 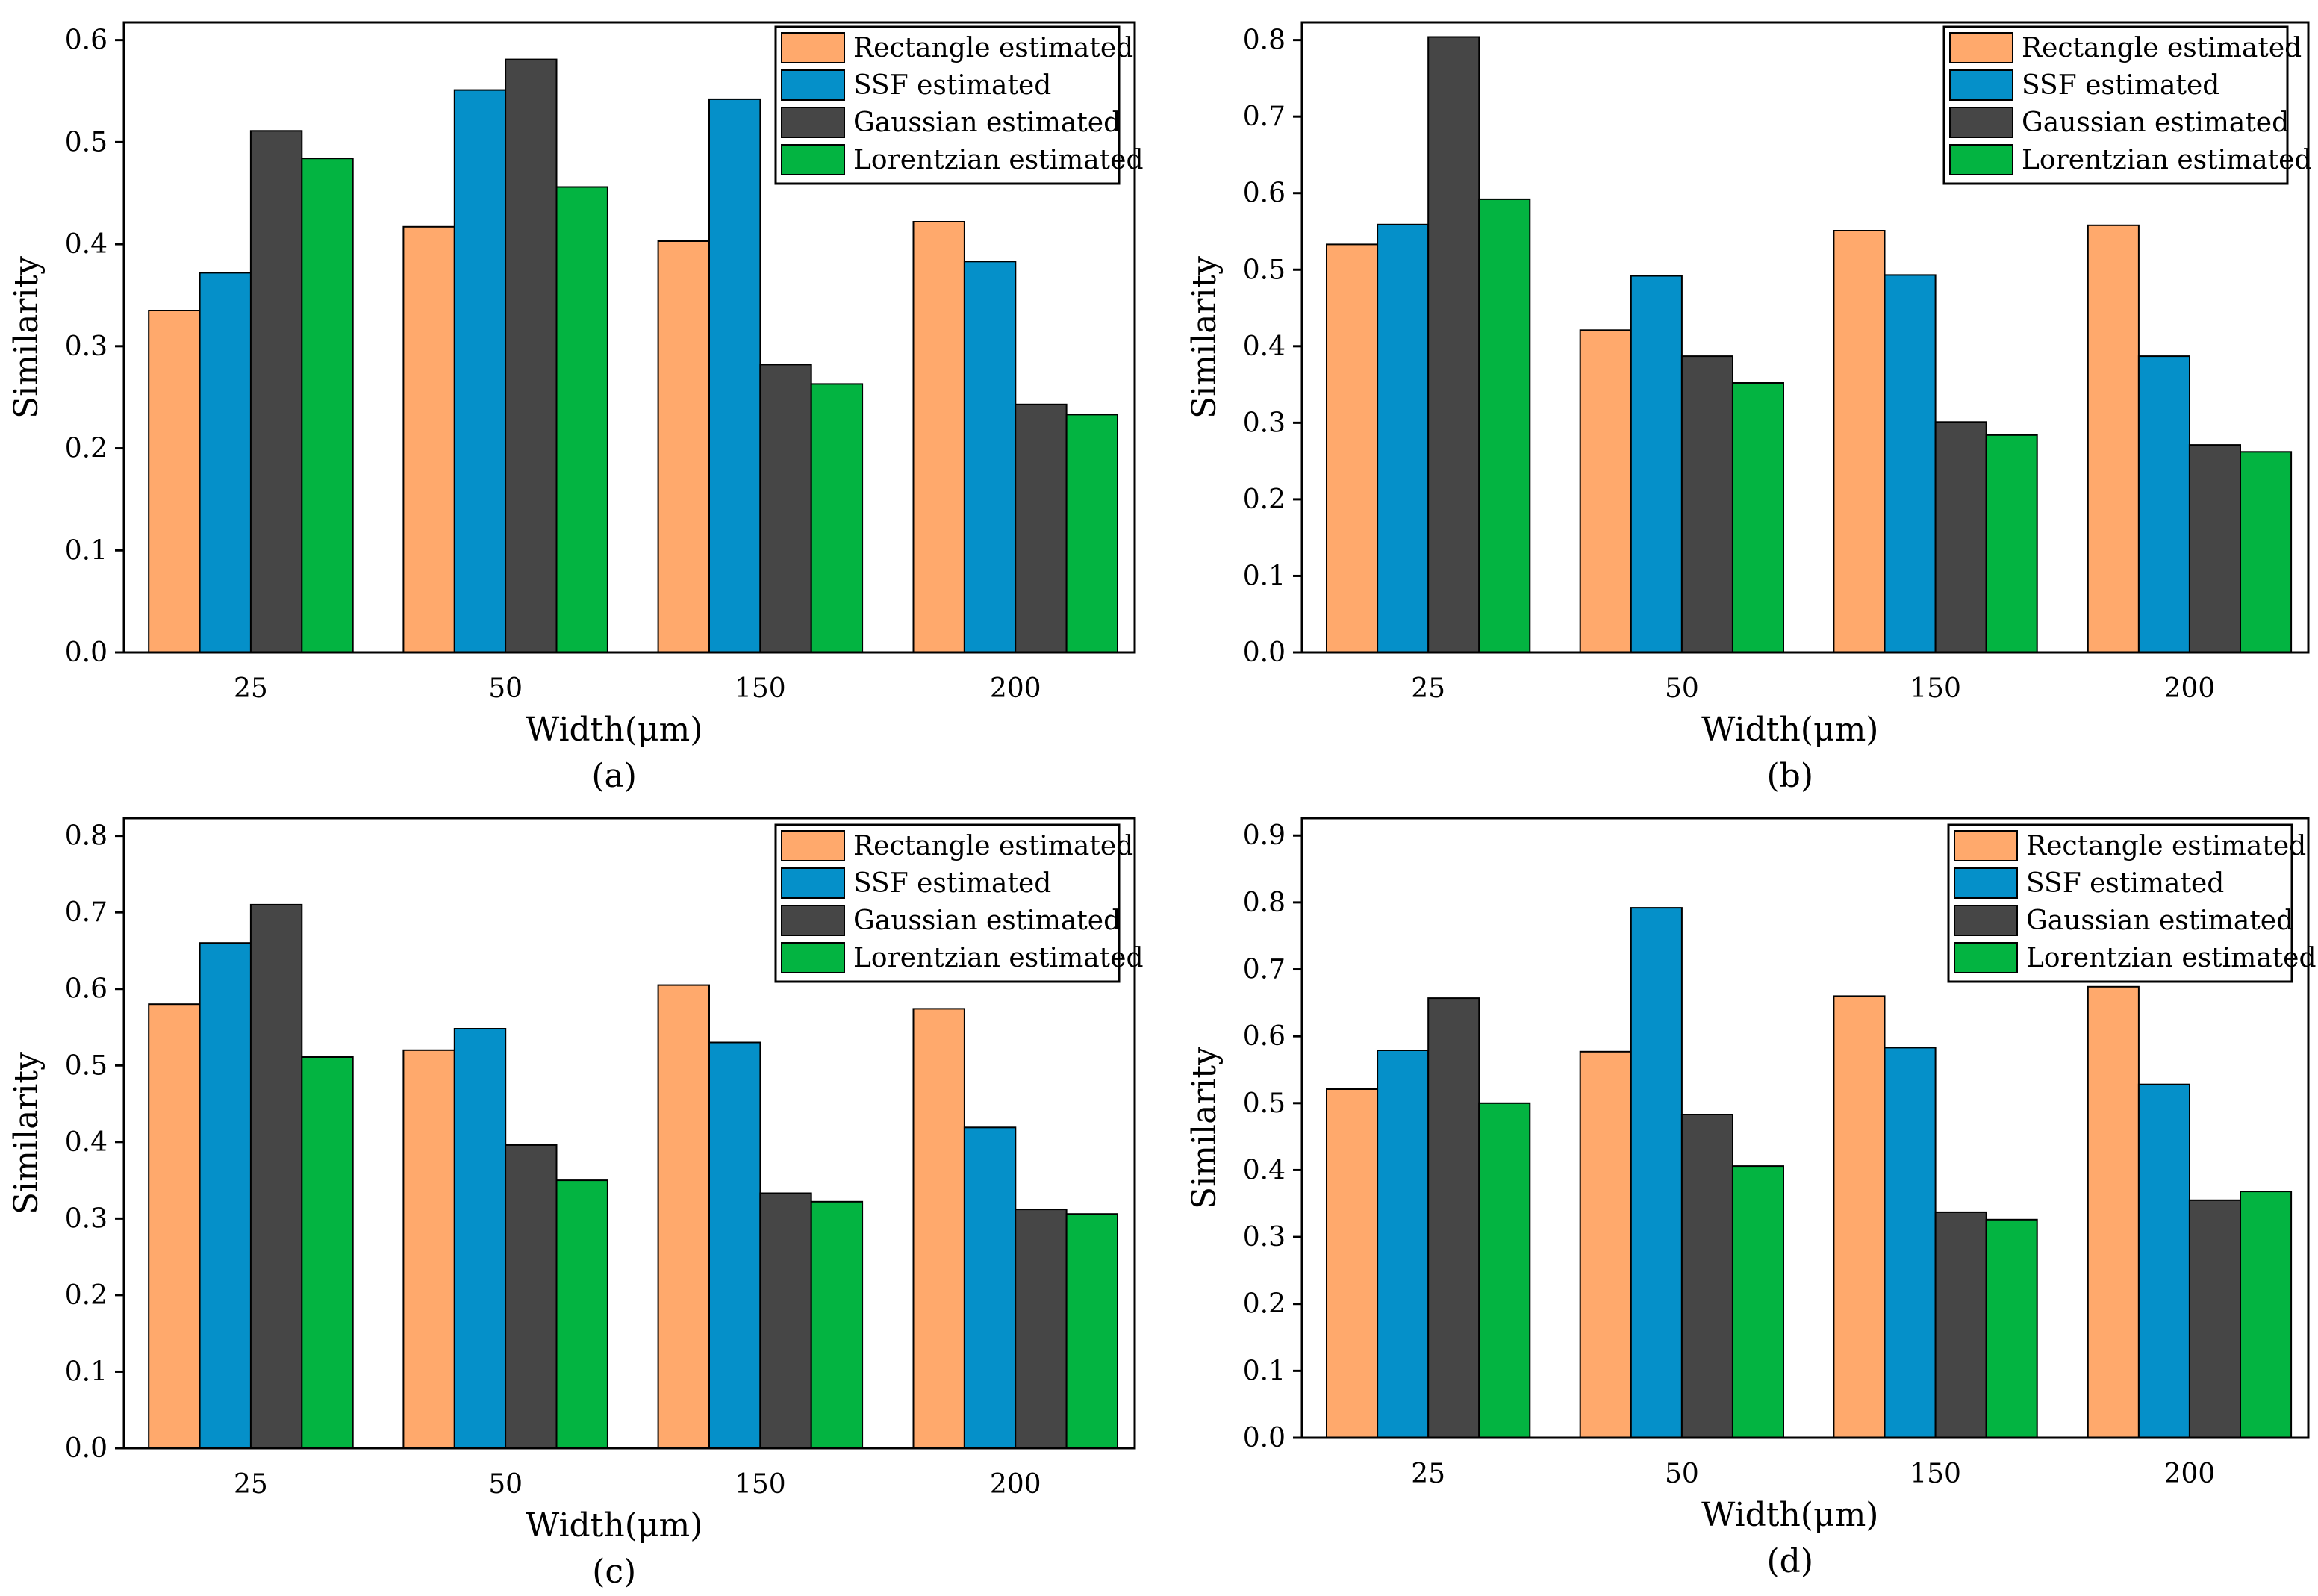 I want to click on y-tick-label: 0.9, so click(x=1264, y=835).